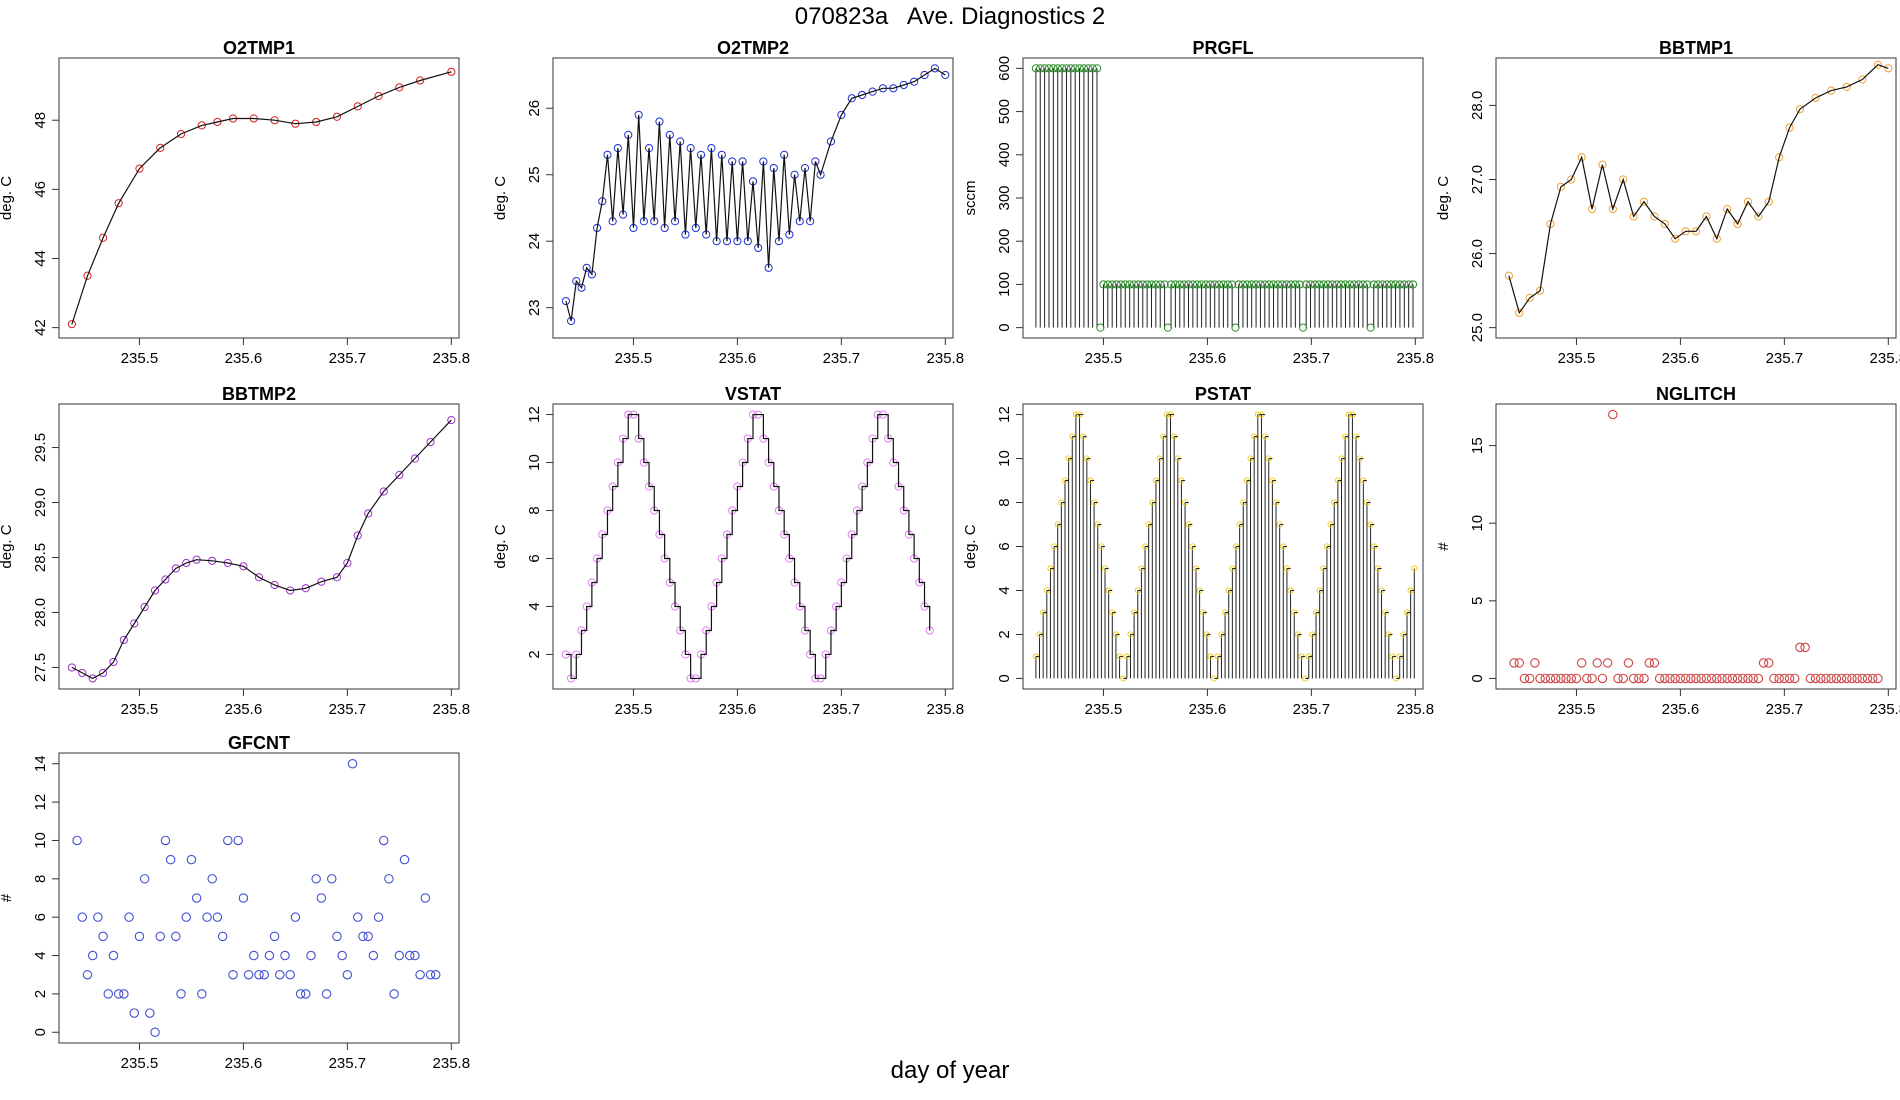  What do you see at coordinates (753, 394) in the screenshot?
I see `chart-title: VSTAT` at bounding box center [753, 394].